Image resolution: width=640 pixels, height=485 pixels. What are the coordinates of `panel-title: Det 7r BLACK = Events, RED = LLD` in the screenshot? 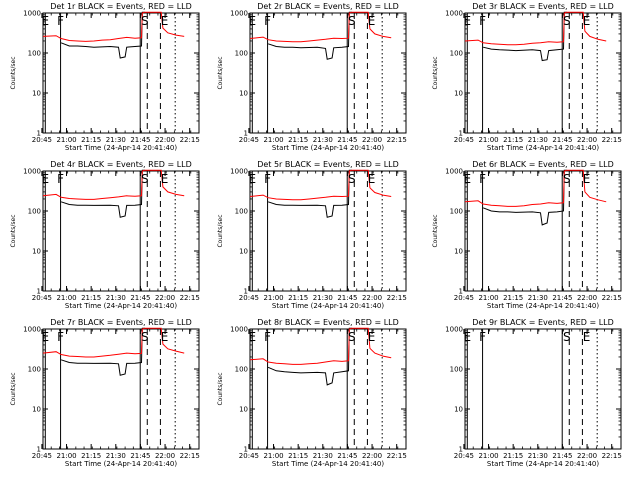 It's located at (121, 322).